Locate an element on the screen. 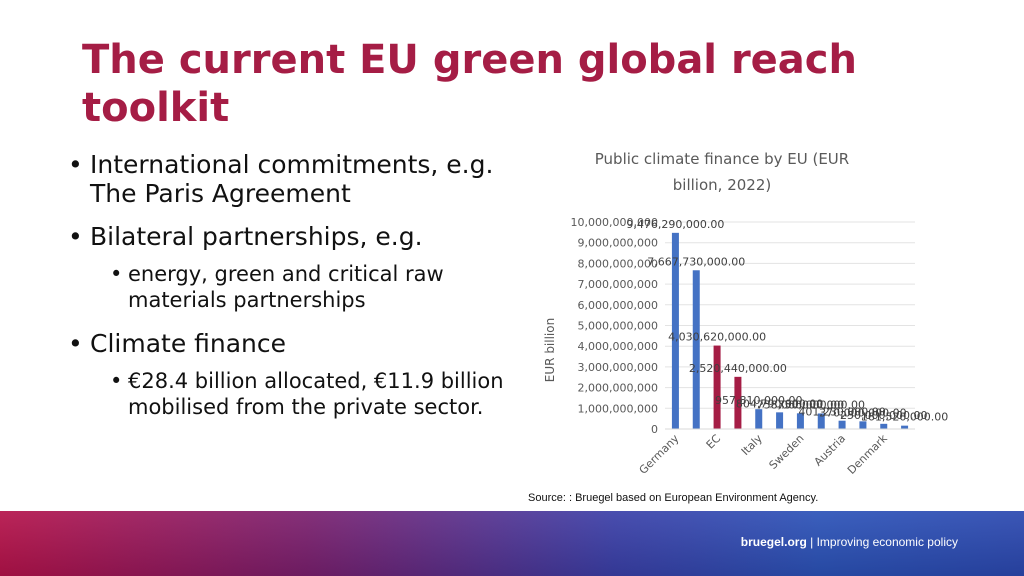 The width and height of the screenshot is (1024, 576). x-tick-label: EC is located at coordinates (714, 442).